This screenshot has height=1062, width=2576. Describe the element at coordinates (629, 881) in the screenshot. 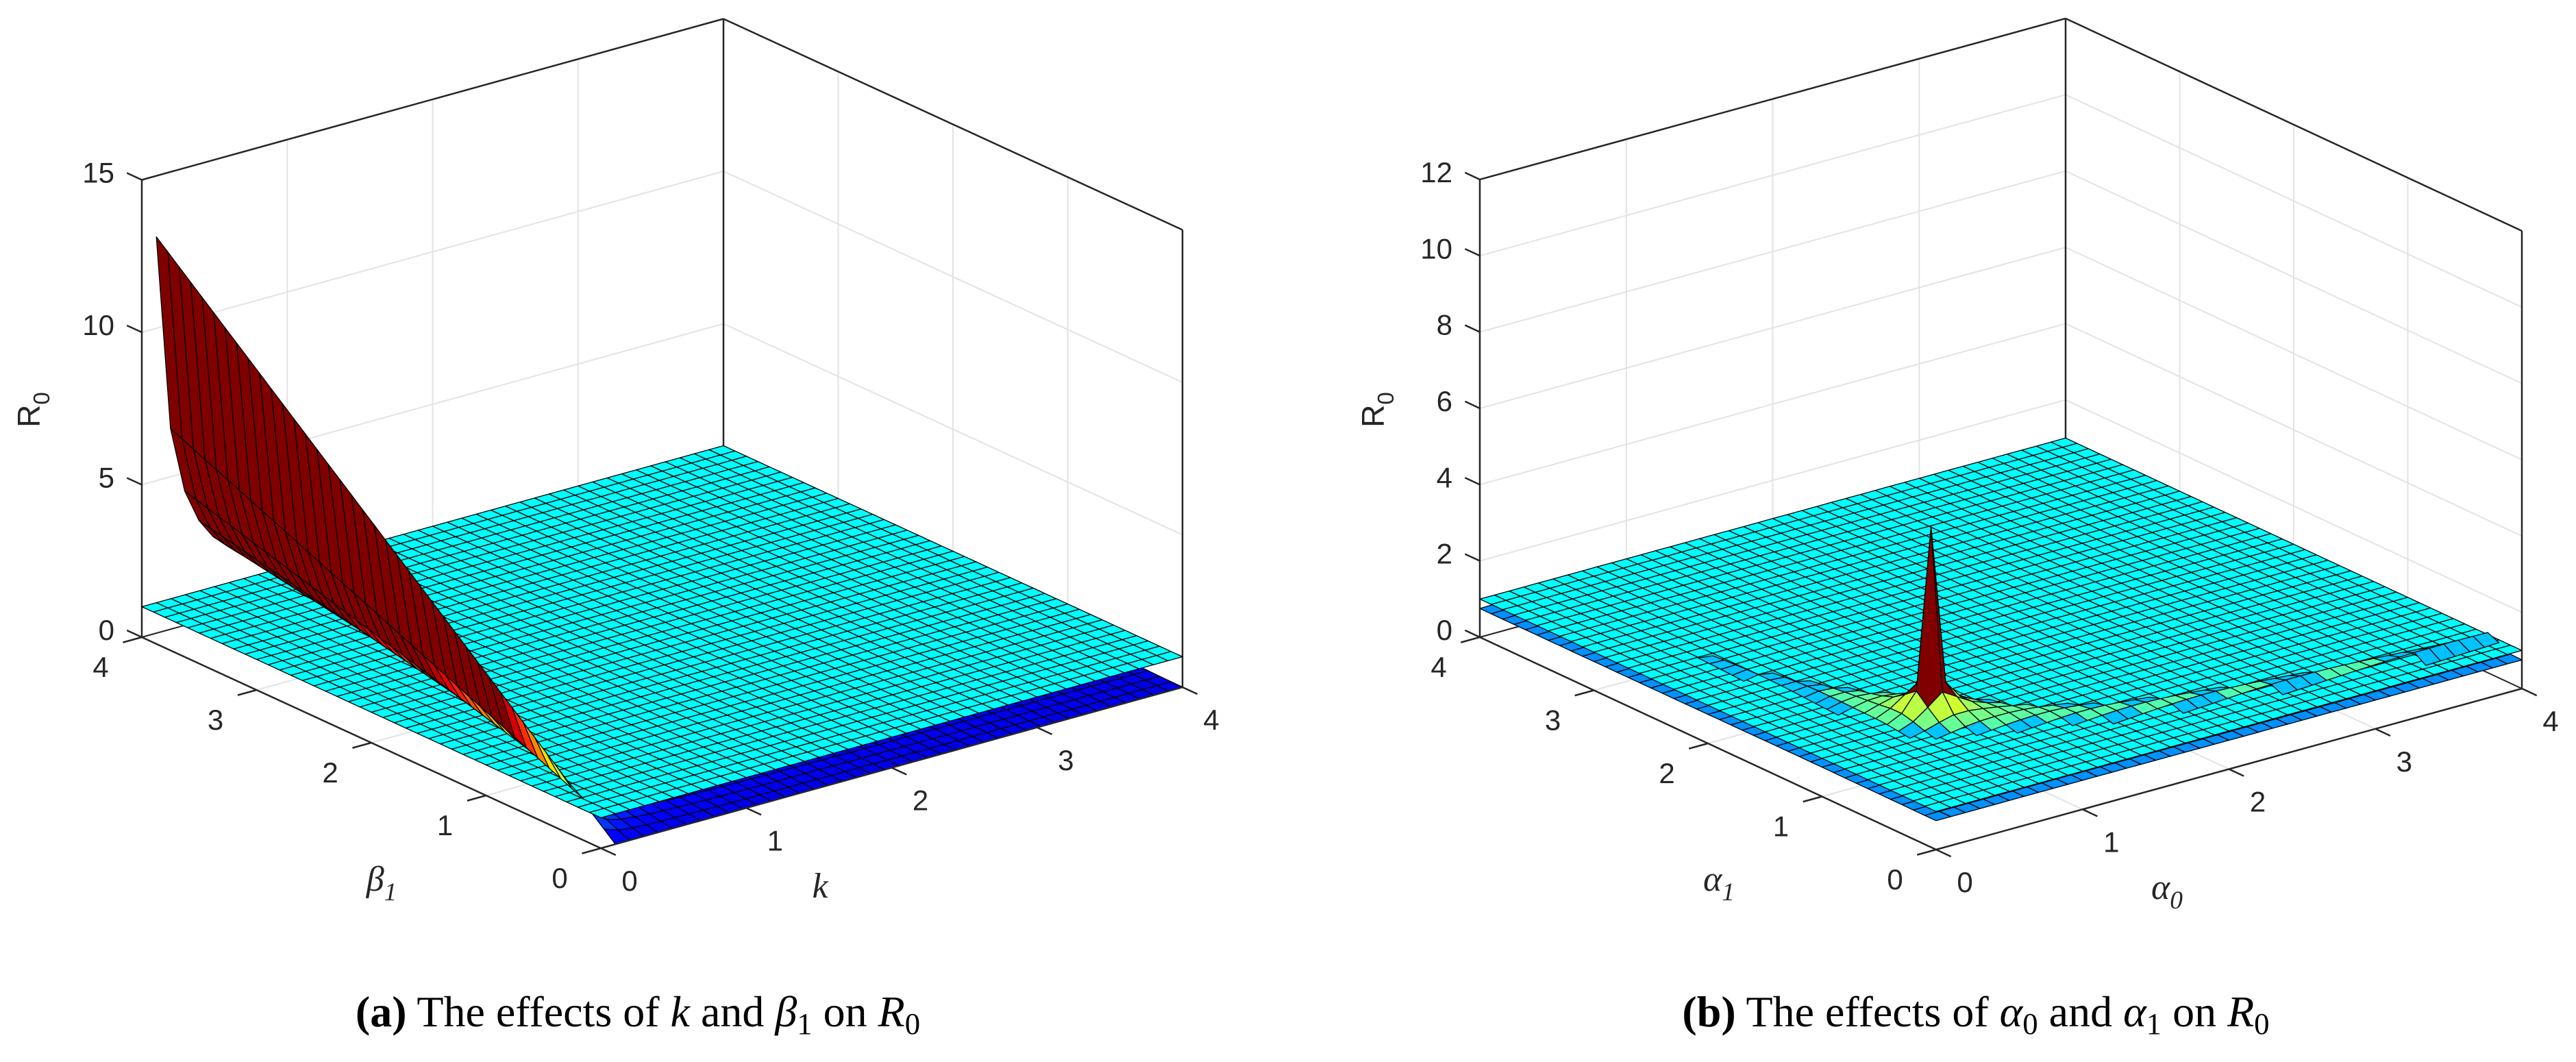

I see `x-tick-label: 0` at that location.